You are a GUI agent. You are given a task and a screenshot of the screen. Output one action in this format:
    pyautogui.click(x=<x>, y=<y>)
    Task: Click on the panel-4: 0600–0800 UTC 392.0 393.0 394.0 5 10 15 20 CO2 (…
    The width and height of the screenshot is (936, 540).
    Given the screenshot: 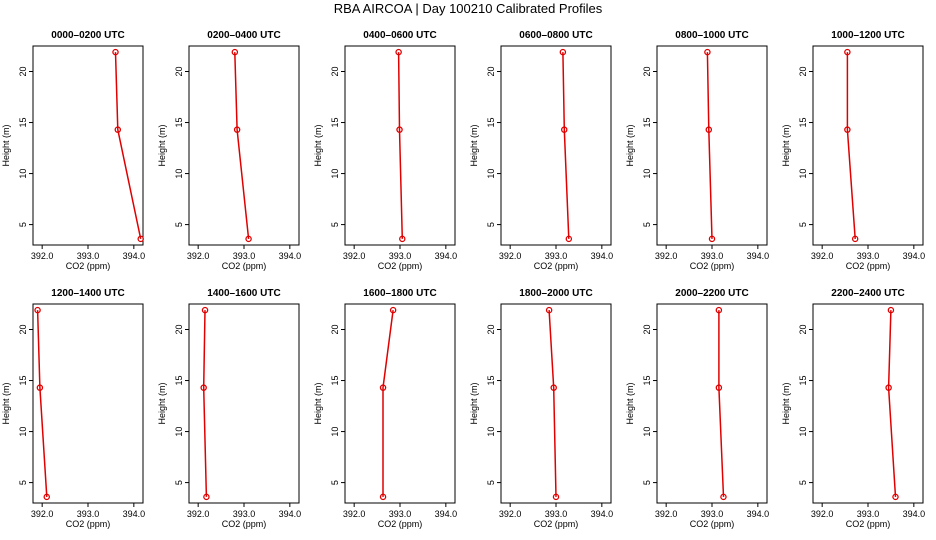 What is the action you would take?
    pyautogui.click(x=541, y=150)
    